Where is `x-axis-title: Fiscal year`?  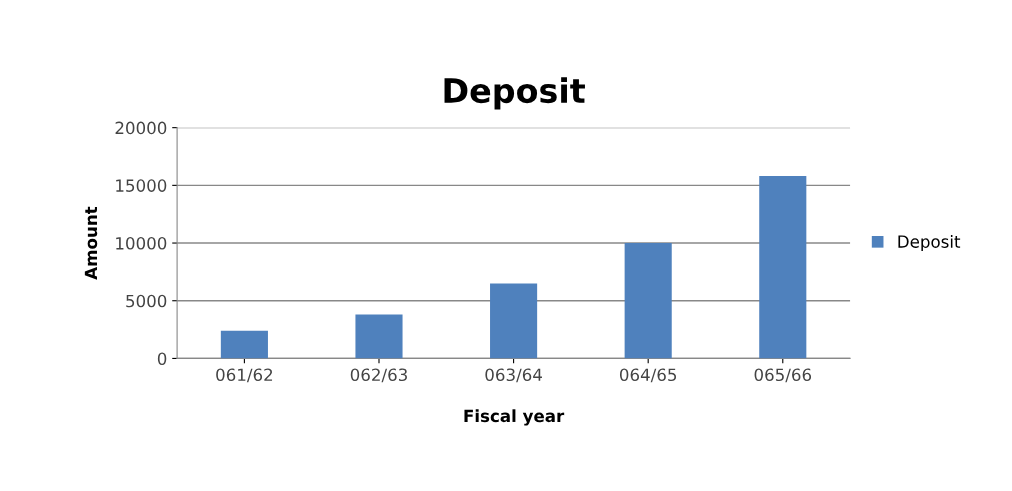
x-axis-title: Fiscal year is located at coordinates (514, 417).